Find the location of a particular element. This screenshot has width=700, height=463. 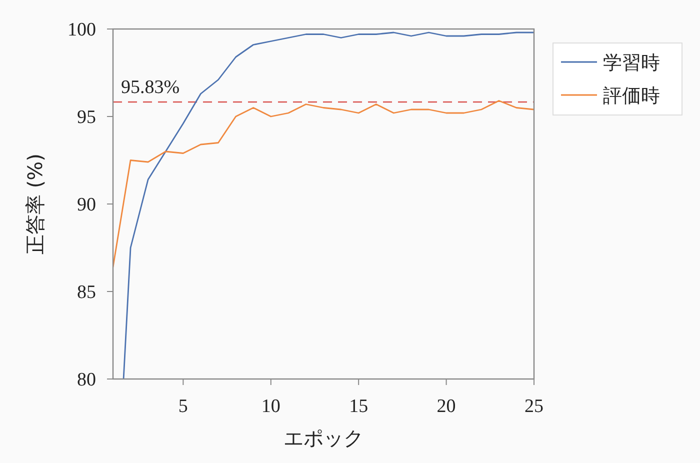

y-tick-label: 100 is located at coordinates (82, 30).